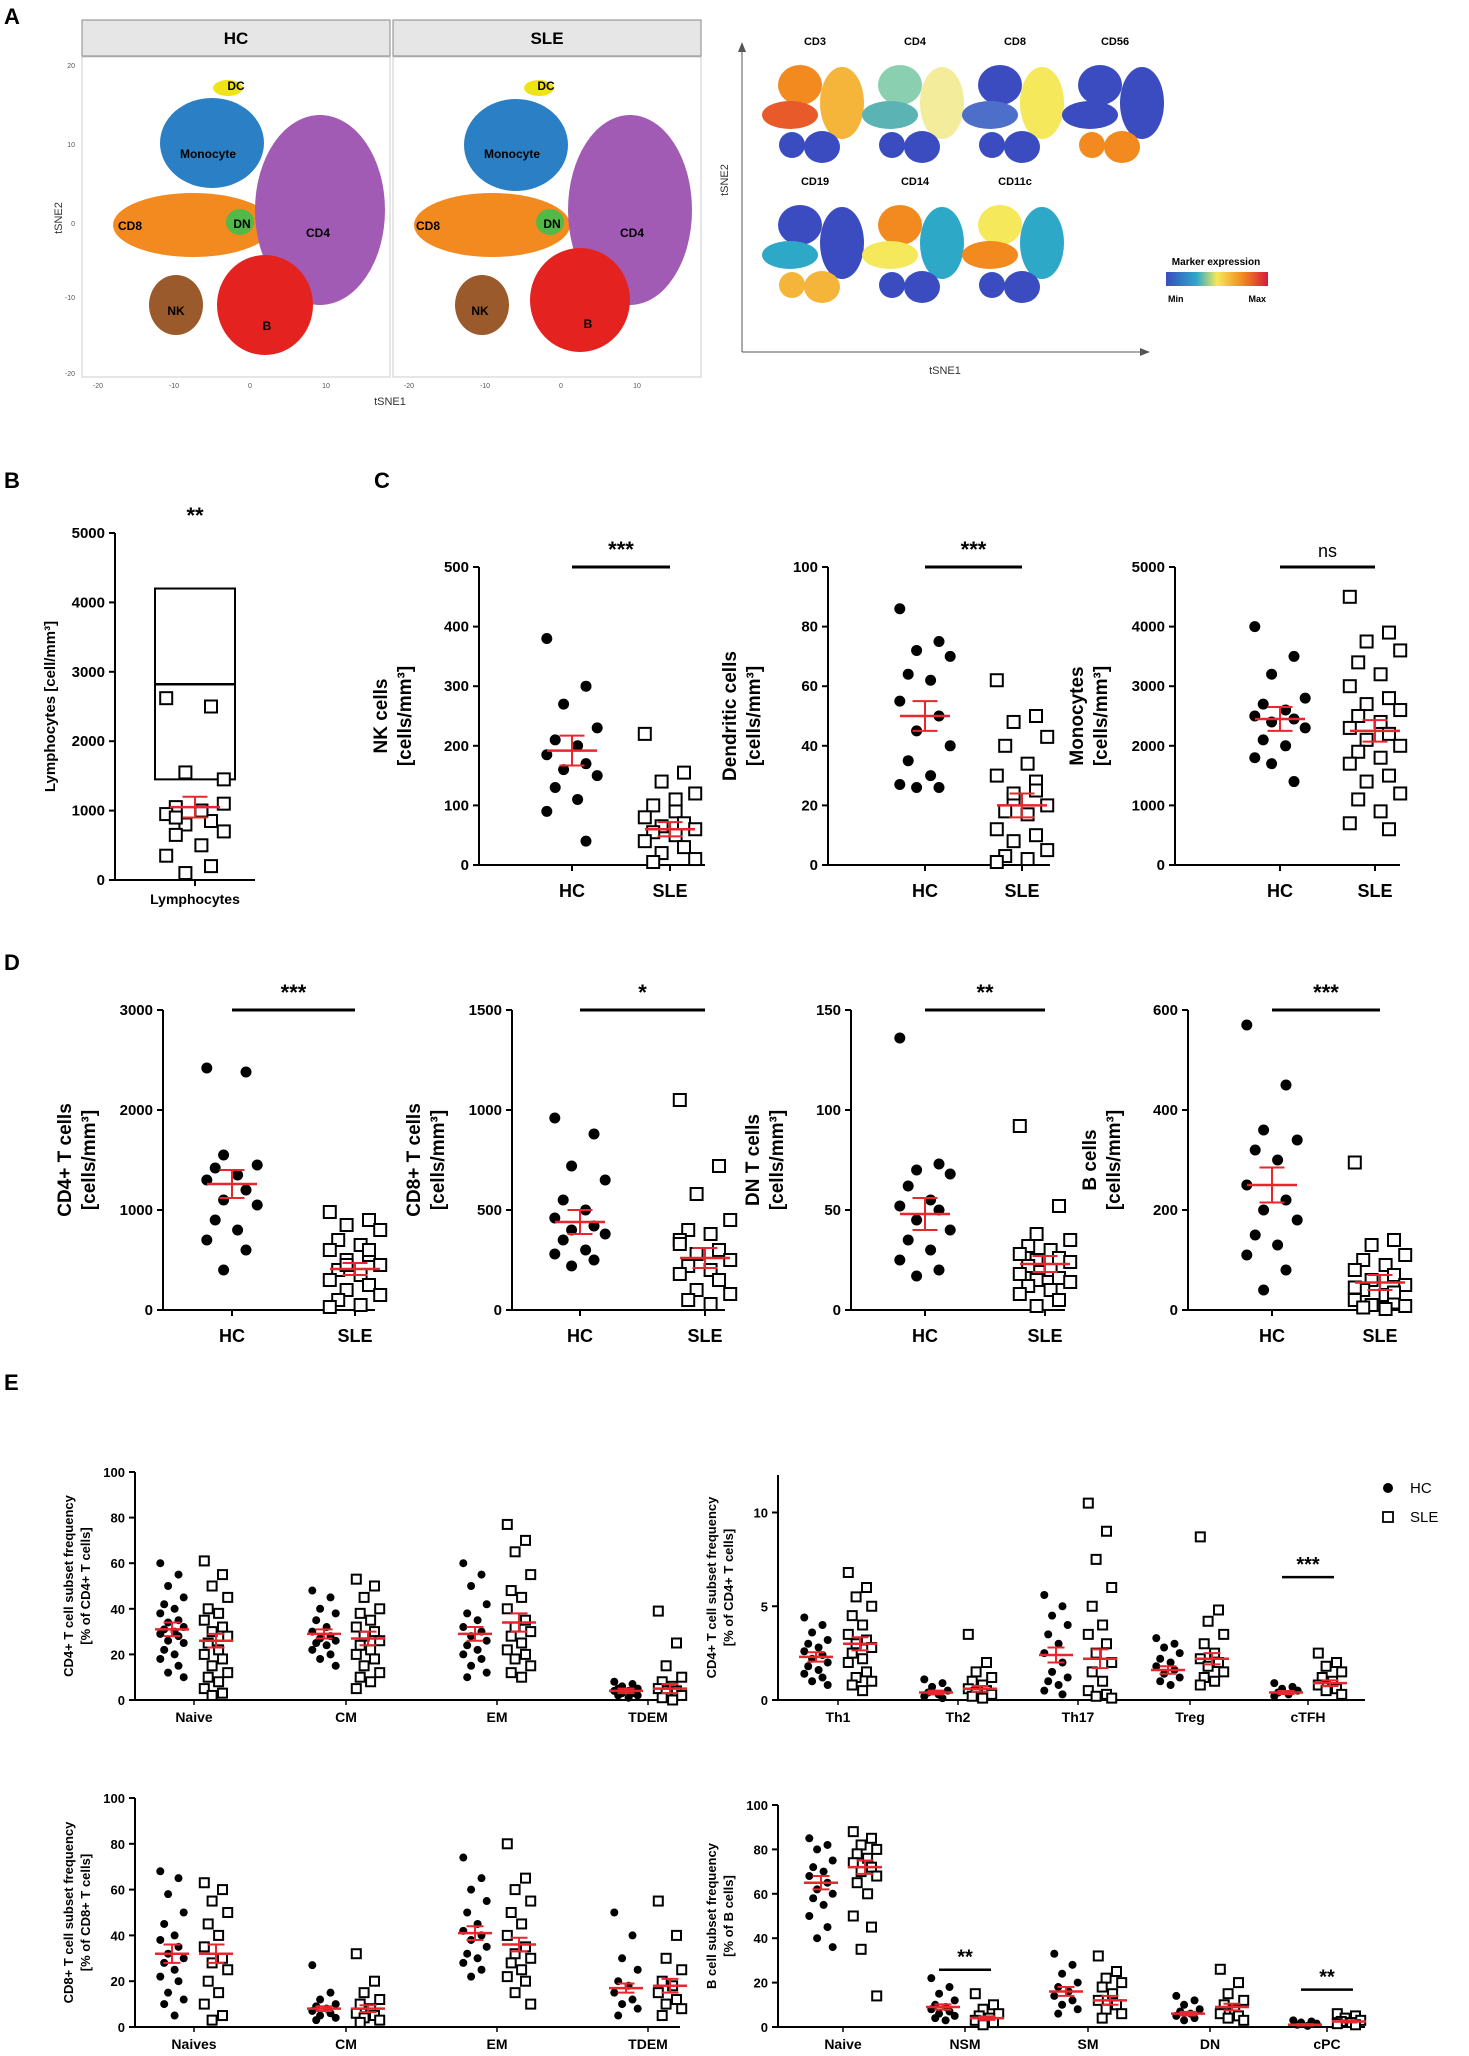  Describe the element at coordinates (832, 1210) in the screenshot. I see `y-tick-label: 50` at that location.